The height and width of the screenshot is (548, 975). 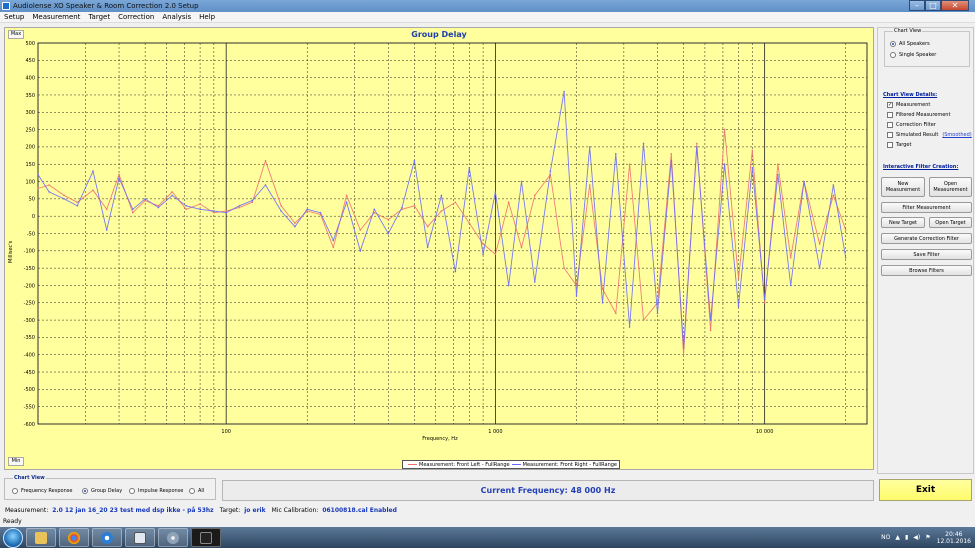 I want to click on tray-arrow-icon: ▲, so click(x=897, y=537).